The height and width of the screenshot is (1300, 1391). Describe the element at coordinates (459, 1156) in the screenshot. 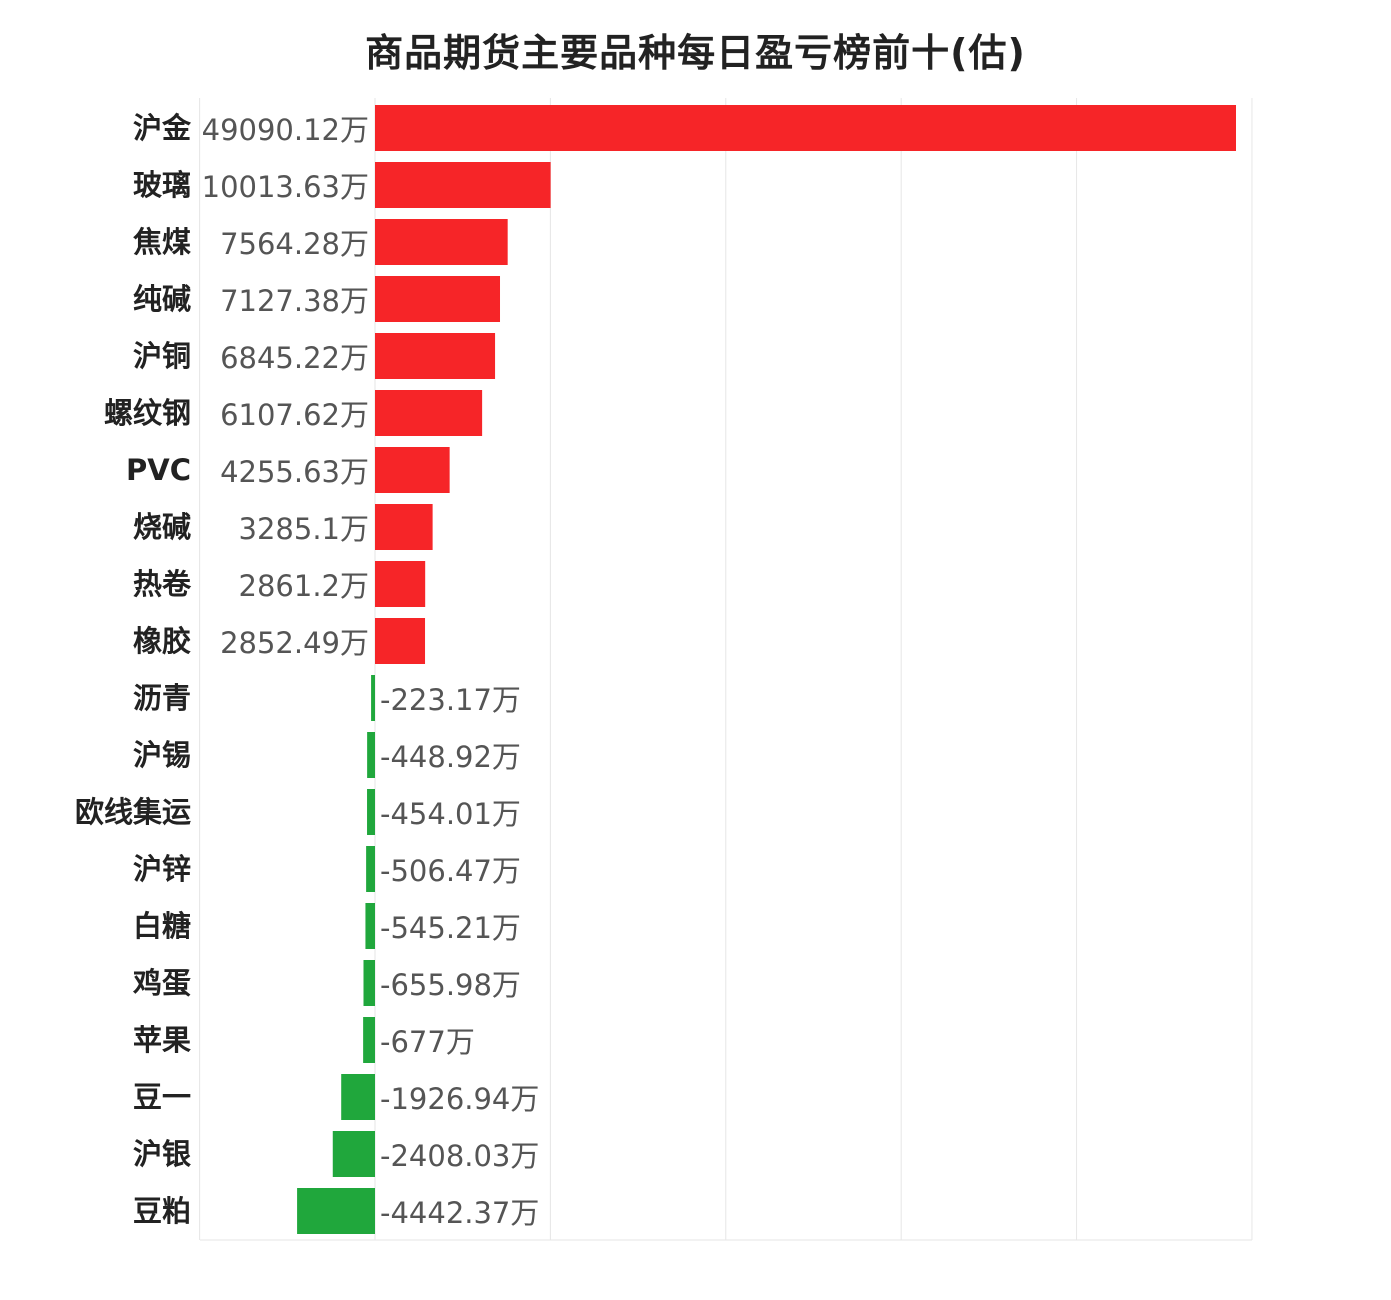

I see `value-label: -2408.03万` at that location.